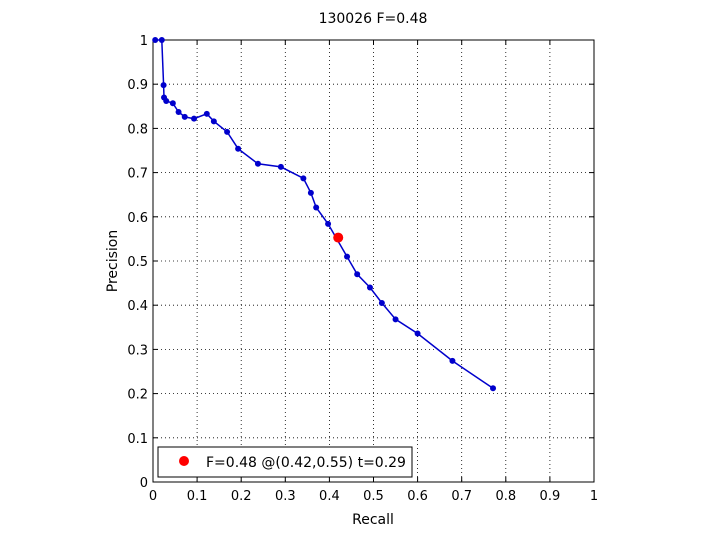 This screenshot has width=720, height=540. I want to click on y-axis-title: Precision, so click(113, 261).